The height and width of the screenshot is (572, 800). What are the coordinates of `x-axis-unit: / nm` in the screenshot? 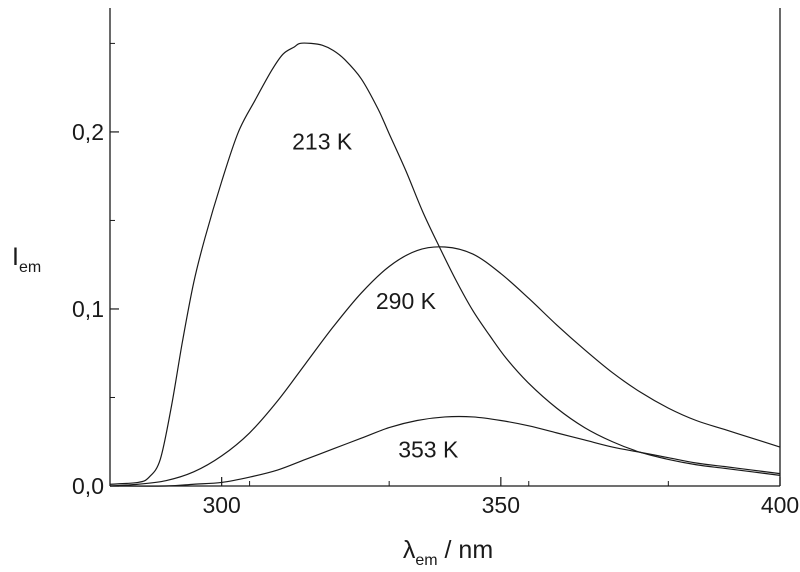 It's located at (466, 550).